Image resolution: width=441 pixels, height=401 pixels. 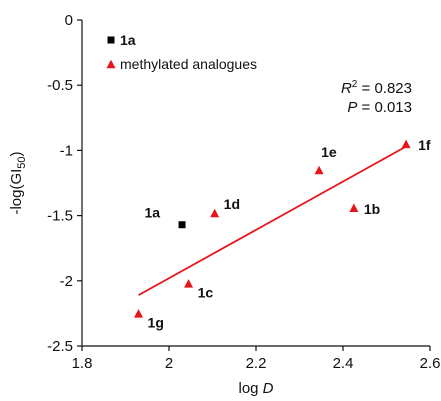 I want to click on legend-label-0: 1a, so click(x=128, y=40).